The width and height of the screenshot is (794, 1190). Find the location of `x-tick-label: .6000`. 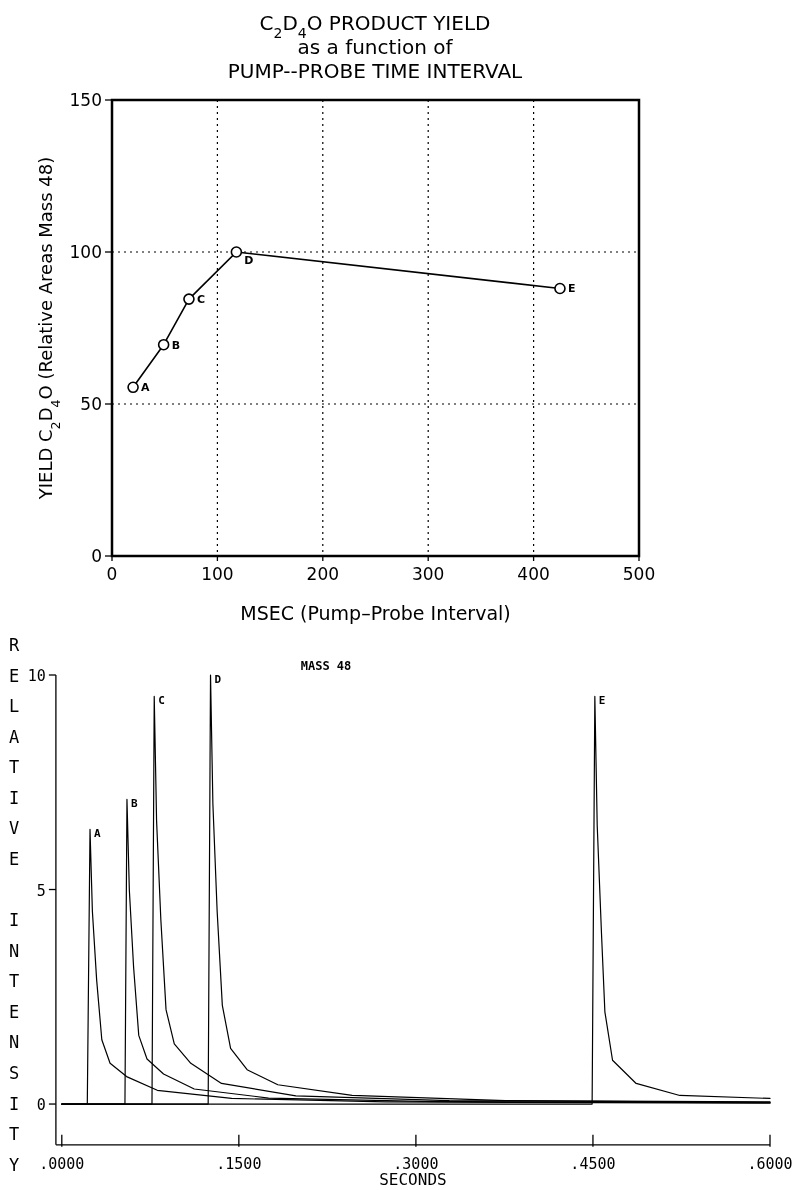

x-tick-label: .6000 is located at coordinates (770, 1163).